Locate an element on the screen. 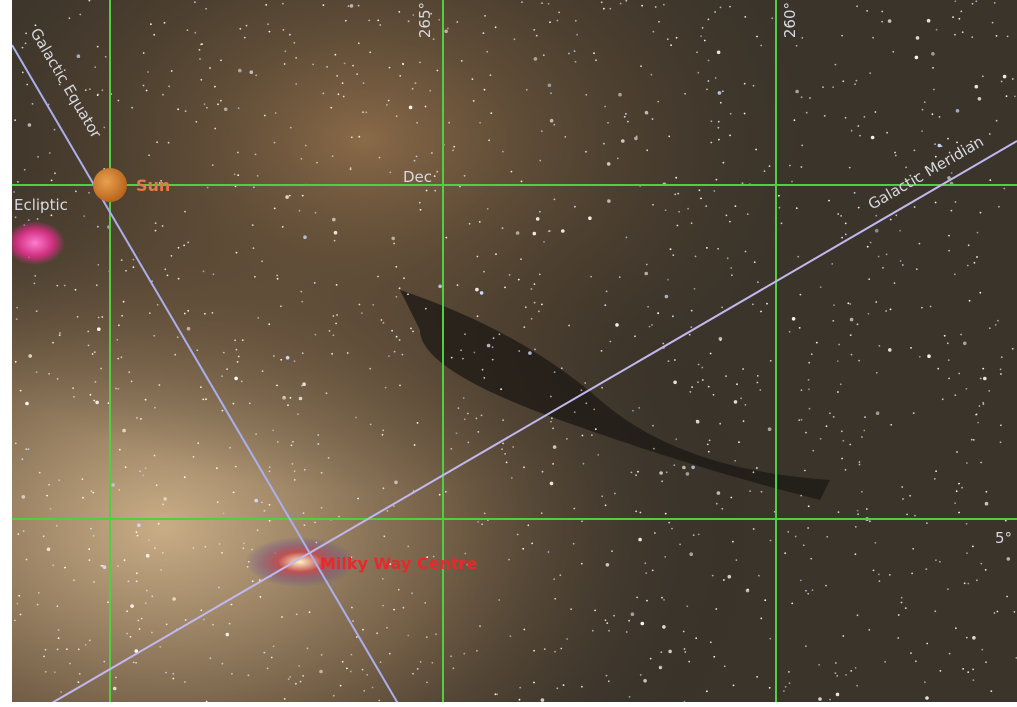 The image size is (1017, 707). sun-marker is located at coordinates (110, 185).